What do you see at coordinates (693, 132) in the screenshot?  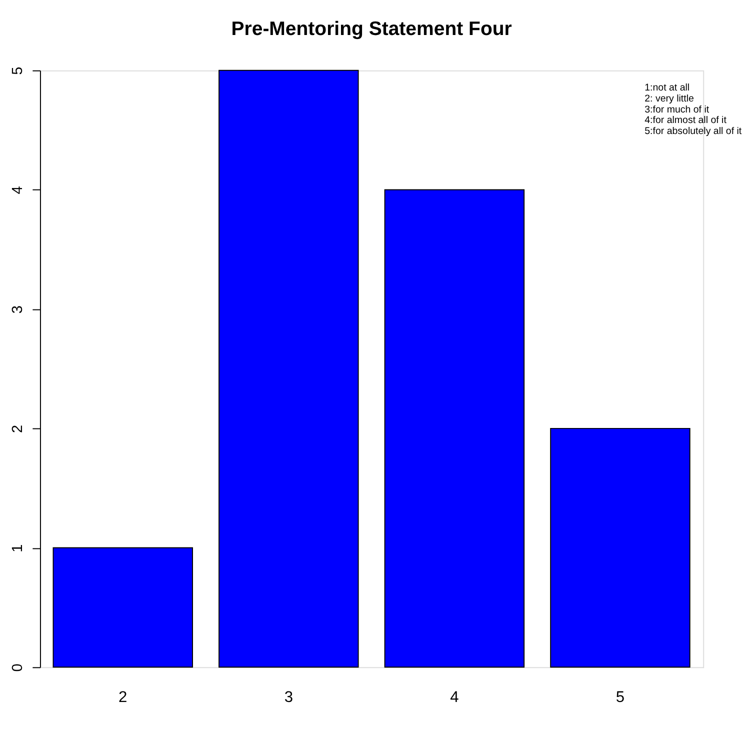 I see `annotation: 5:for absolutely all of it` at bounding box center [693, 132].